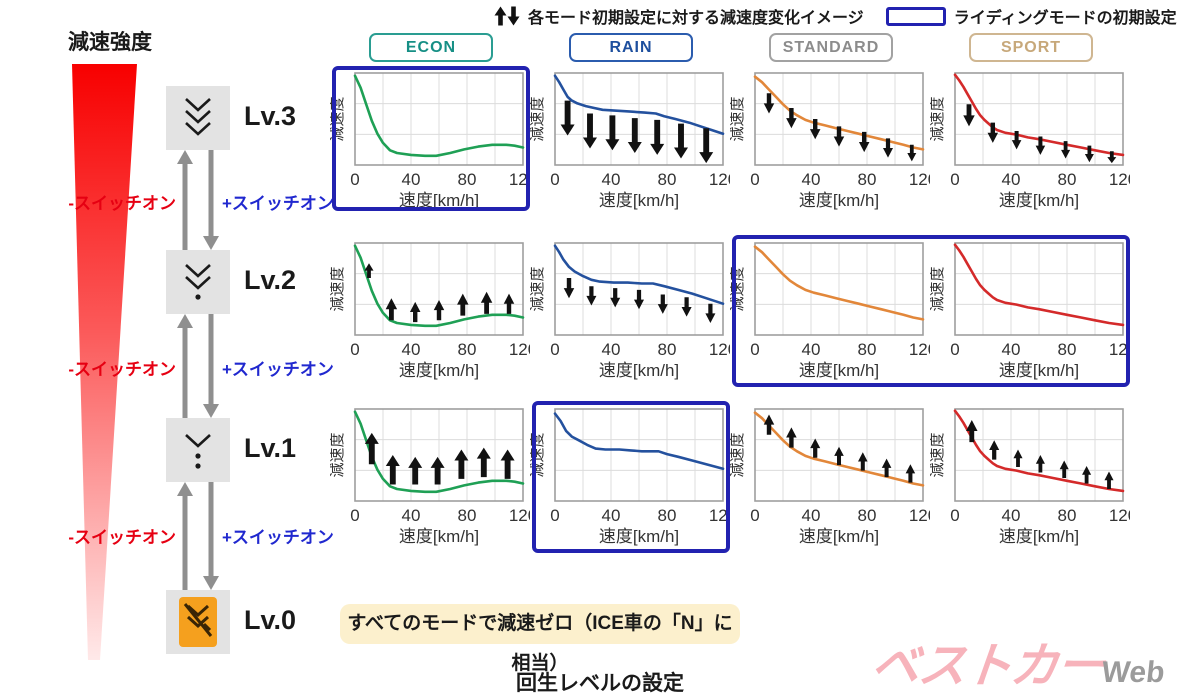 The image size is (1200, 700). I want to click on level-label-lv1: Lv.1, so click(270, 448).